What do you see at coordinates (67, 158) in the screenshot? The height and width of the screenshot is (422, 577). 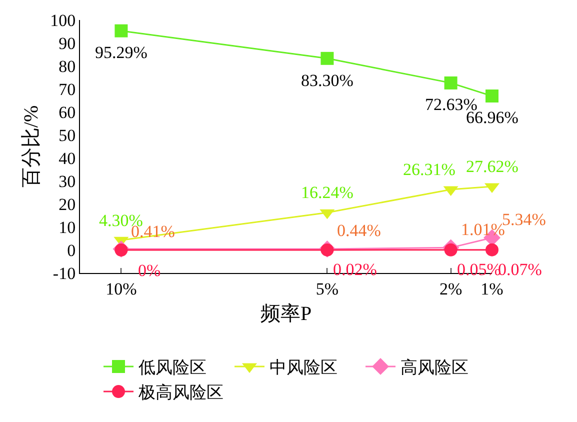 I see `y-tick-label: 40` at bounding box center [67, 158].